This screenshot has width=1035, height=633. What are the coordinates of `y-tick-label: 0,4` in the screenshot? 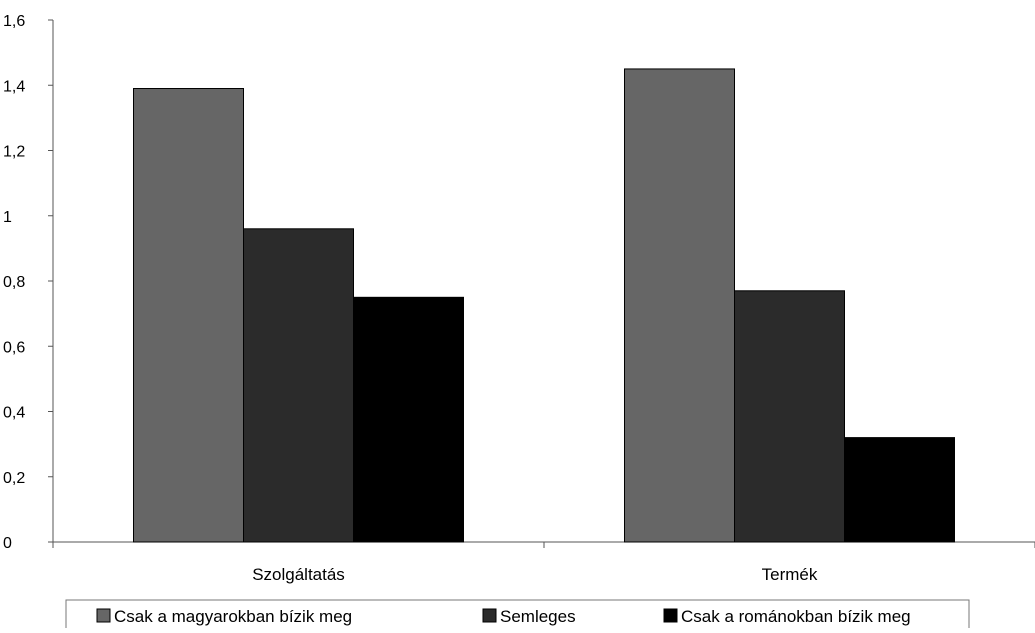 It's located at (14, 413).